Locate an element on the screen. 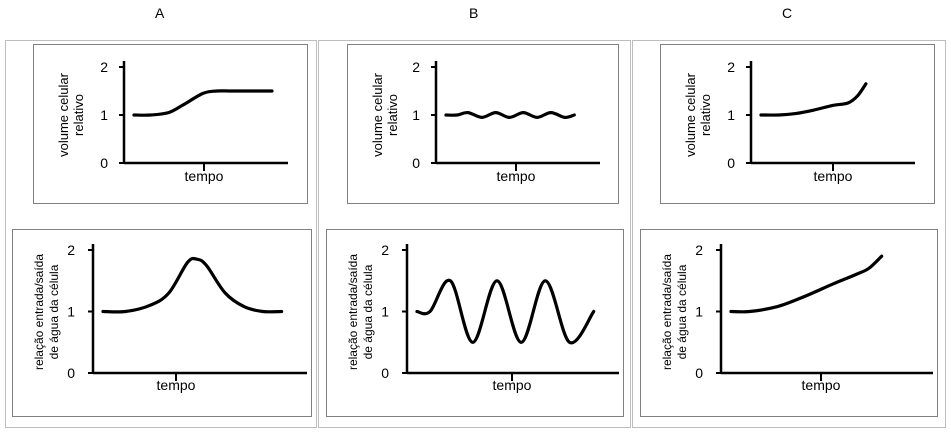 This screenshot has width=951, height=433. chart-panel-a-top: 0 1 2 tempo volume celularrelativo is located at coordinates (170, 124).